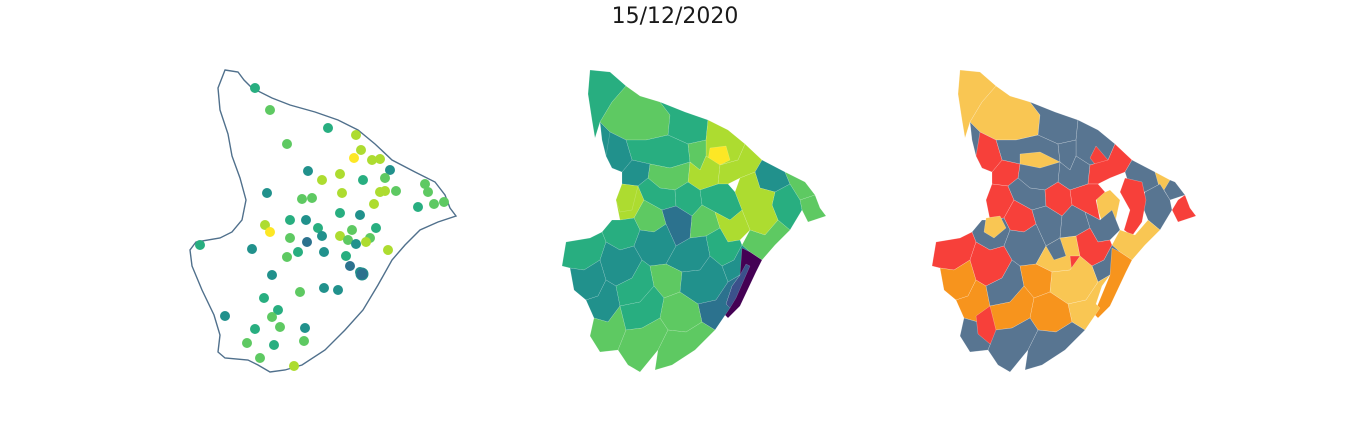  I want to click on classes-svg, so click(1064, 221).